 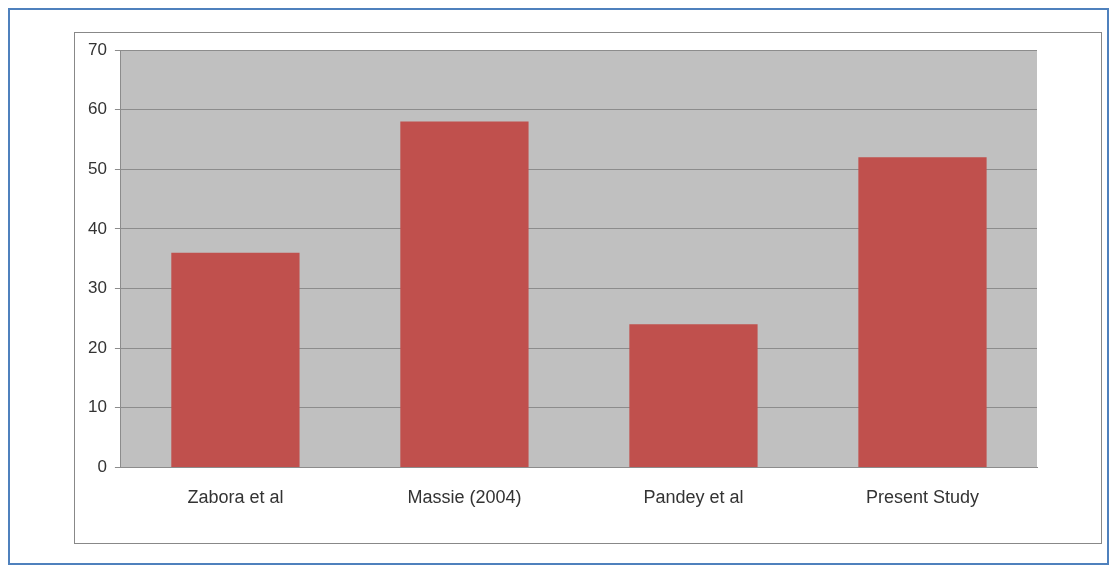 What do you see at coordinates (464, 497) in the screenshot?
I see `x-tick-label: Massie (2004)` at bounding box center [464, 497].